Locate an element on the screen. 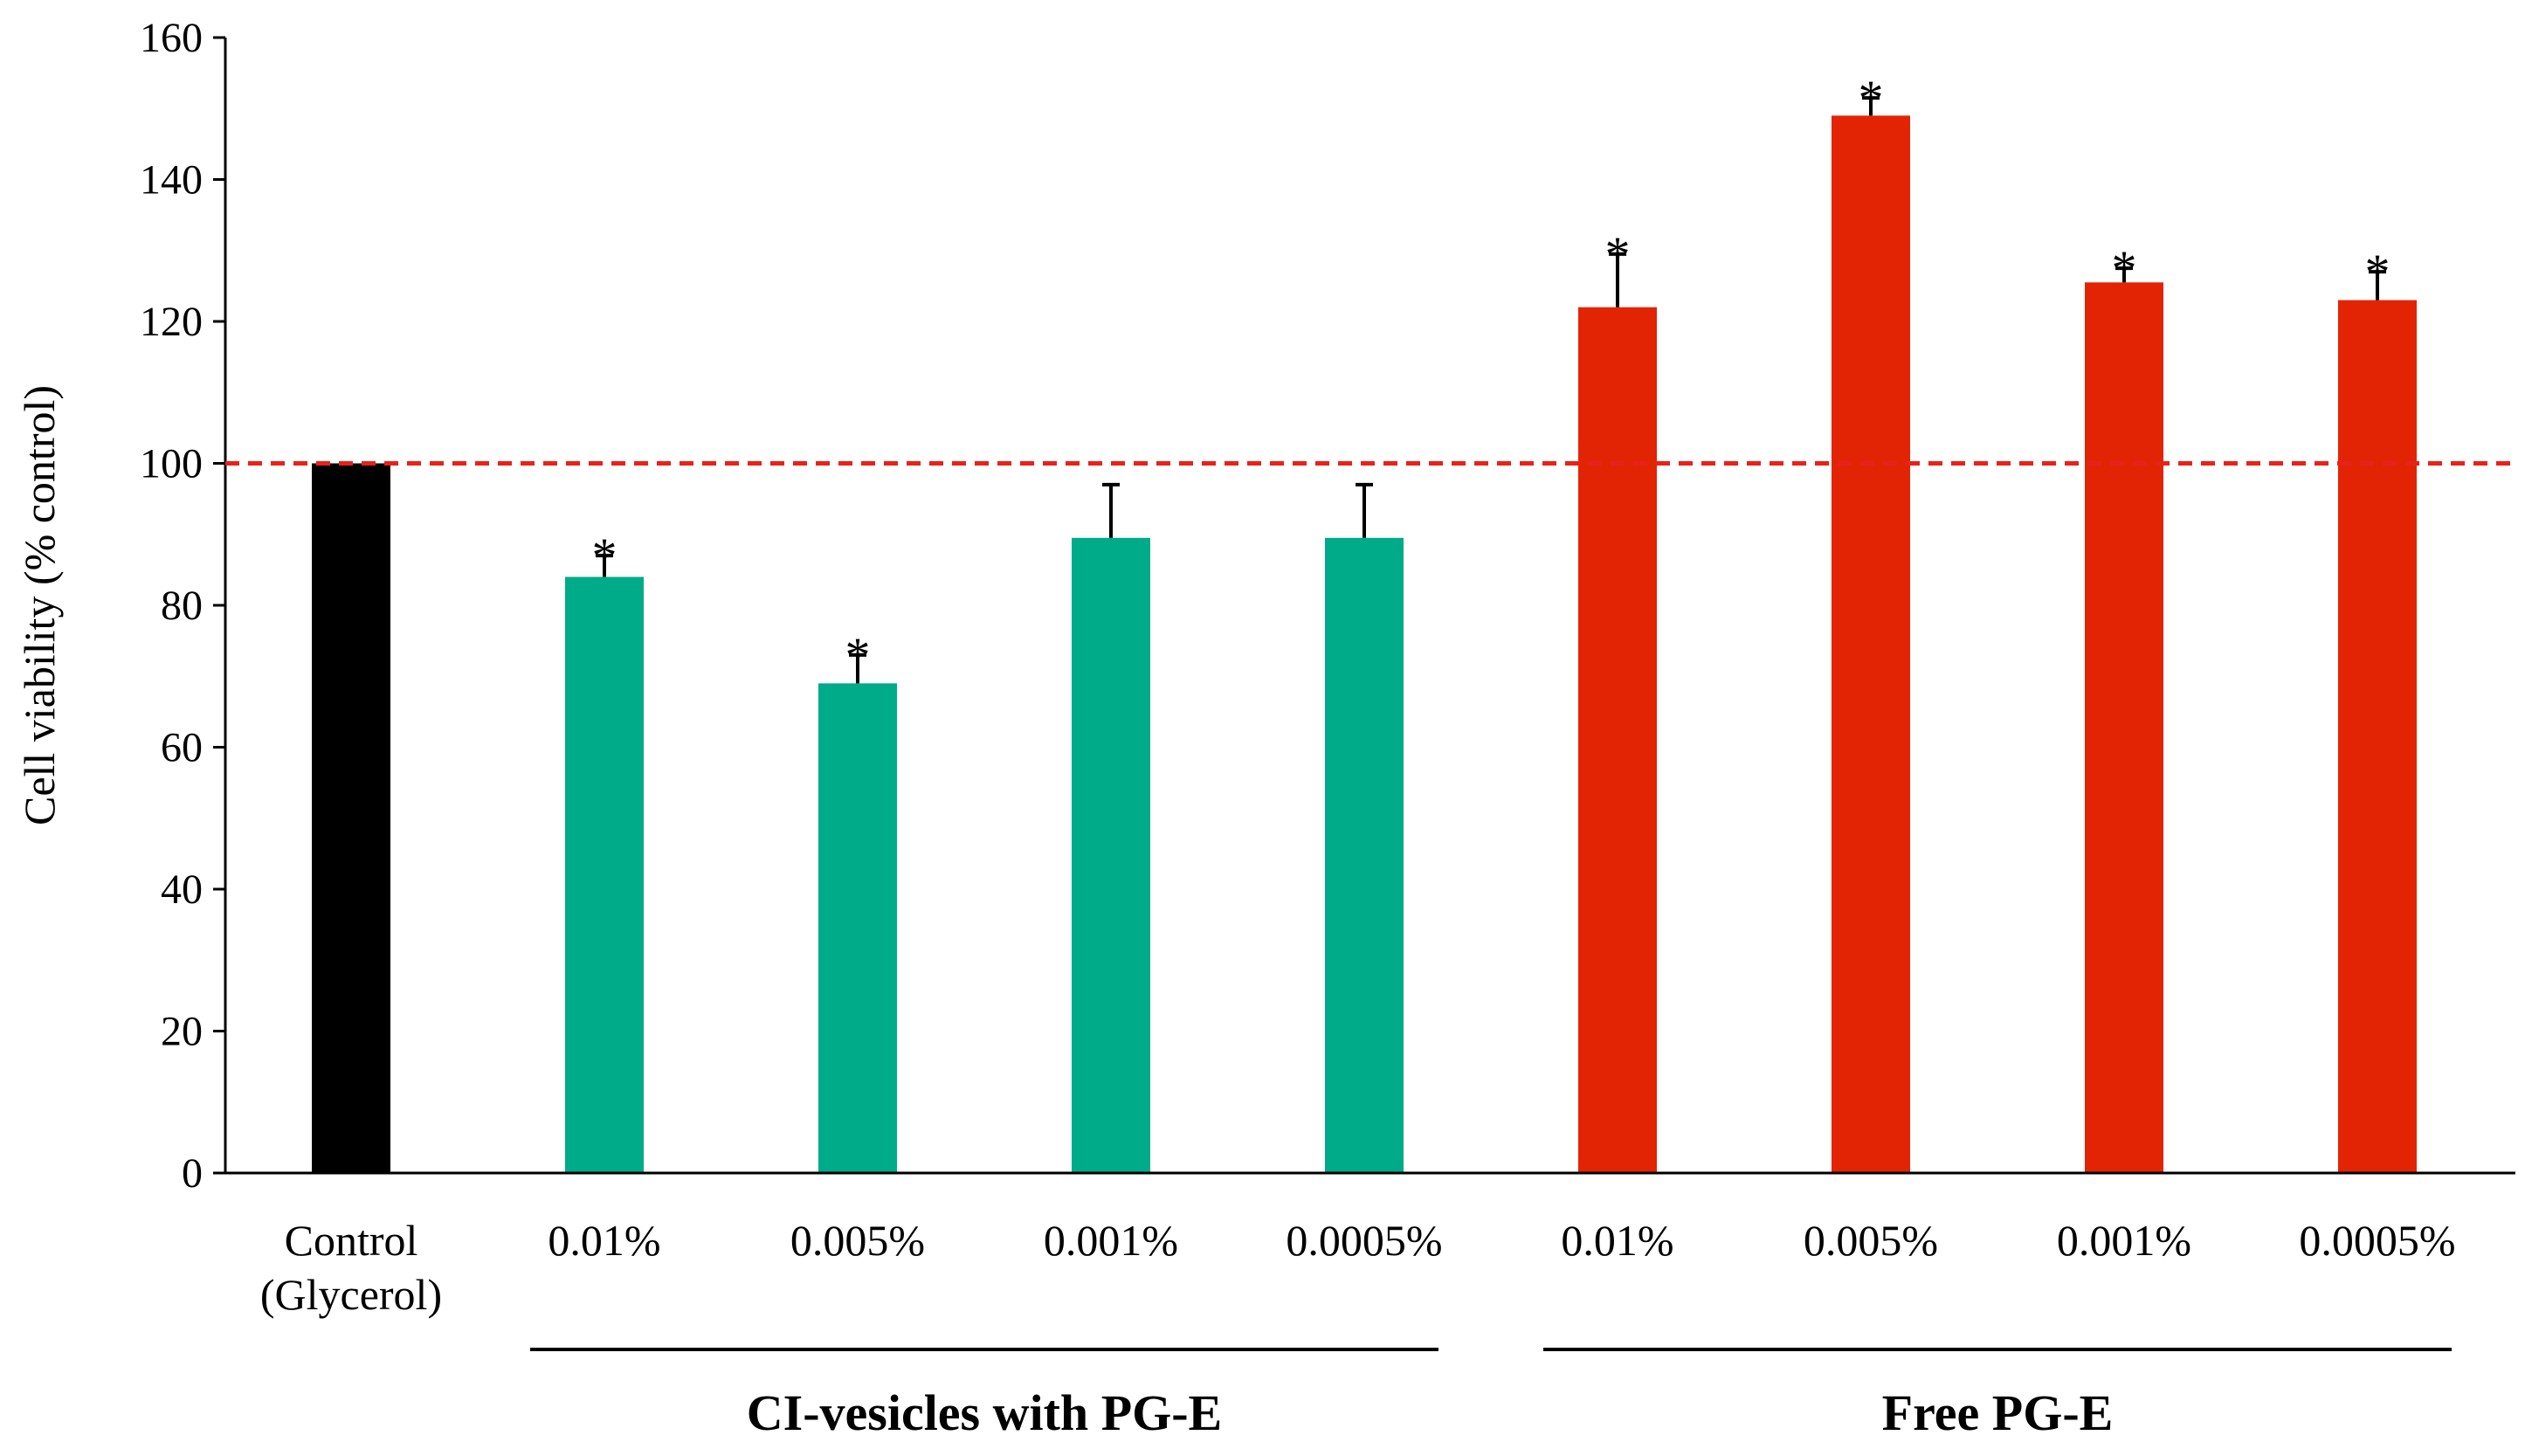 This screenshot has height=1456, width=2525. y-tick-label: 120 is located at coordinates (171, 322).